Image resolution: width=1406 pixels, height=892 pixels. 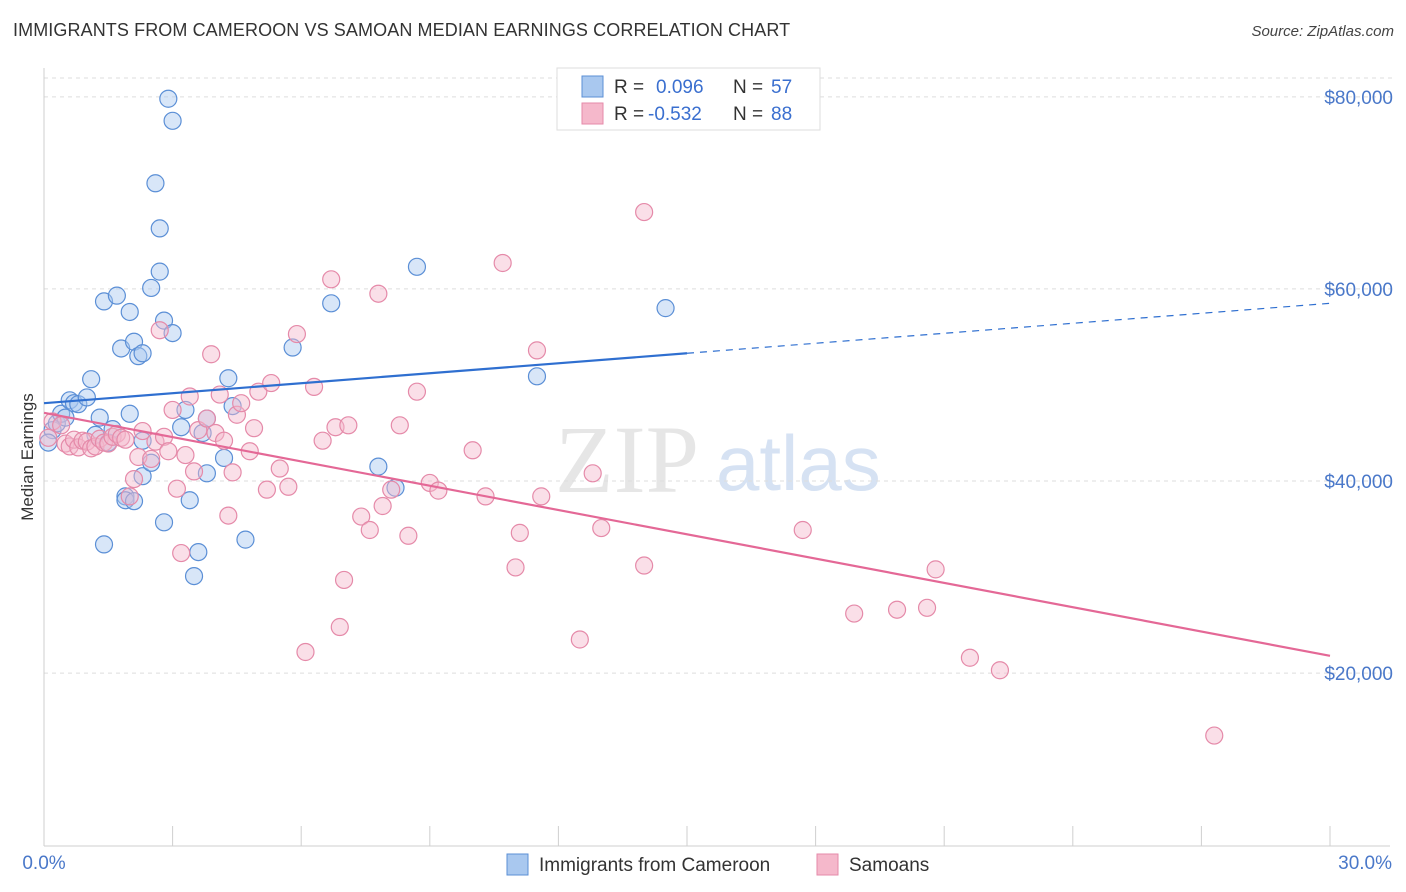 What do you see at coordinates (43, 863) in the screenshot?
I see `x-tick-label-min: 0.0%` at bounding box center [43, 863].